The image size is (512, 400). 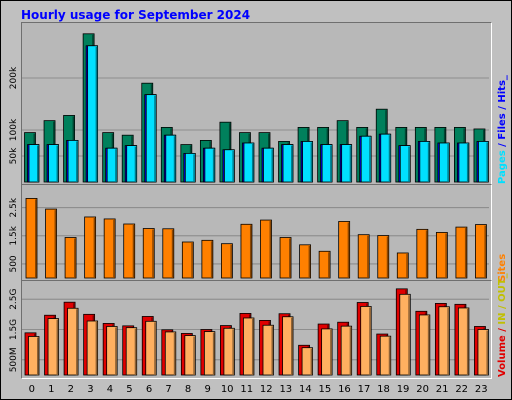 I want to click on legend-top-part-1: /, so click(x=502, y=145).